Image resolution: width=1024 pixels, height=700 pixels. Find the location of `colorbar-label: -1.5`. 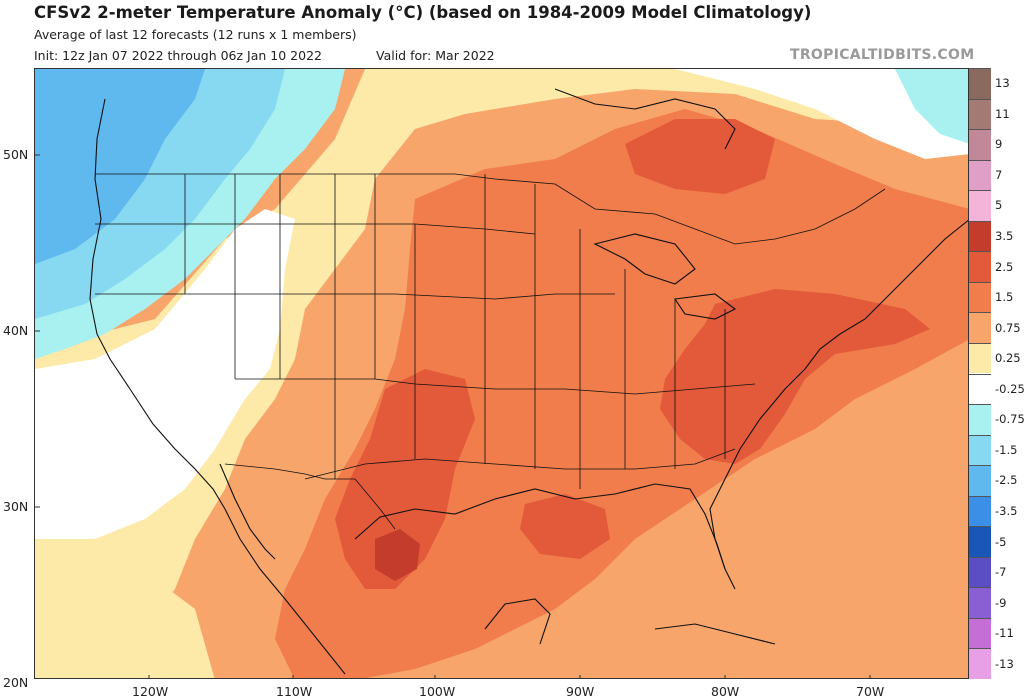

colorbar-label: -1.5 is located at coordinates (1006, 449).